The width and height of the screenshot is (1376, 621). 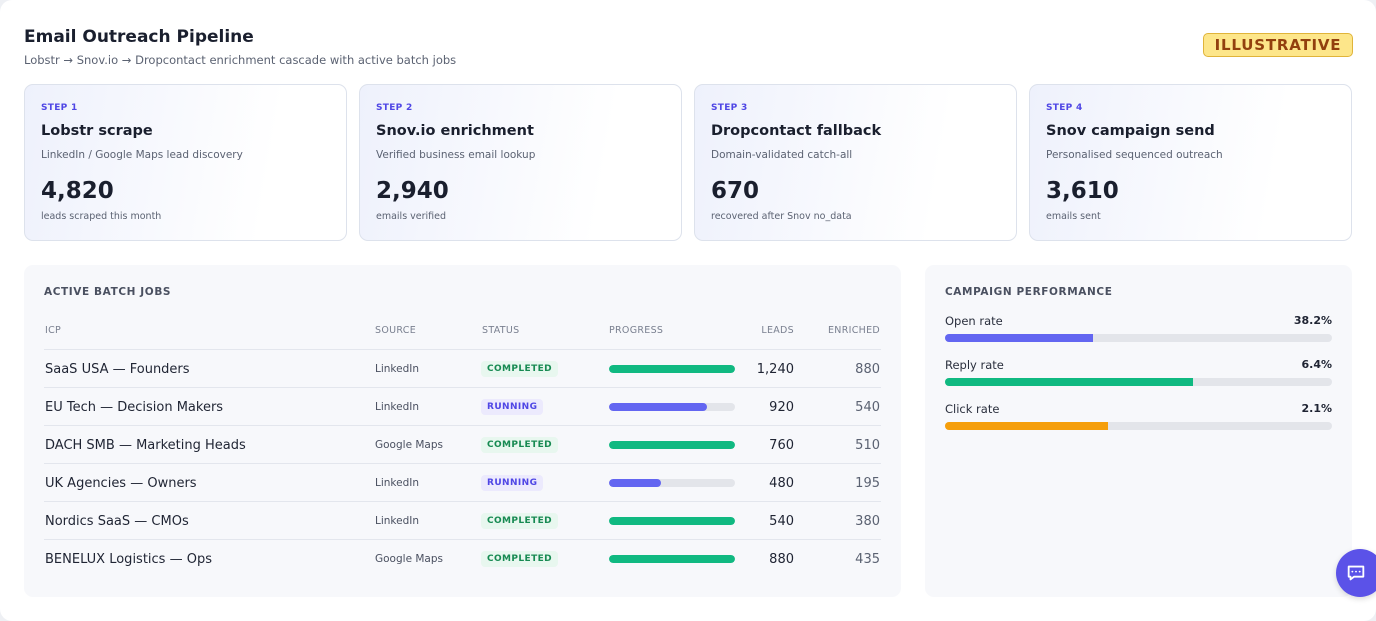 What do you see at coordinates (134, 407) in the screenshot?
I see `row-icp: EU Tech — Decision Makers` at bounding box center [134, 407].